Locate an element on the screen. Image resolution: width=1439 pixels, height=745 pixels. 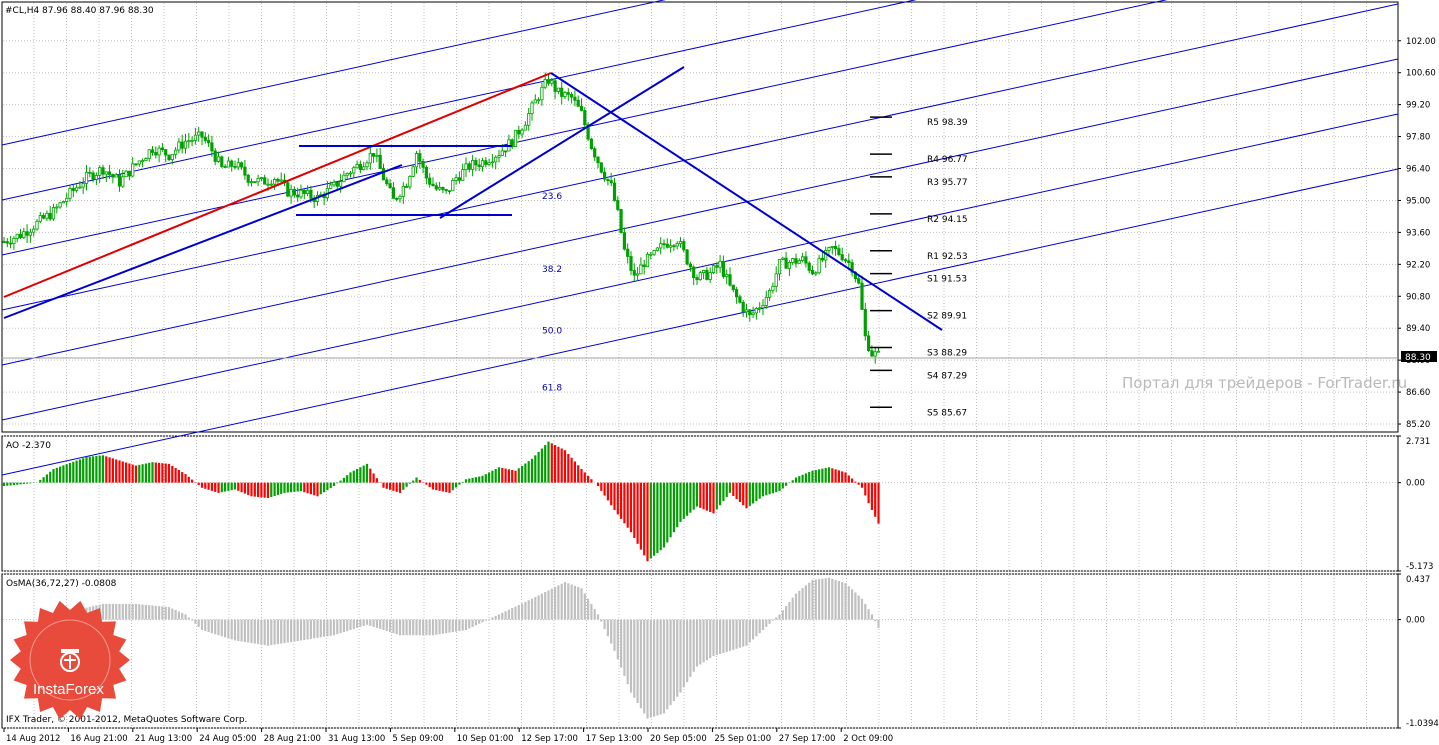
x-tick-label: 12 Sep 17:00 is located at coordinates (549, 739).